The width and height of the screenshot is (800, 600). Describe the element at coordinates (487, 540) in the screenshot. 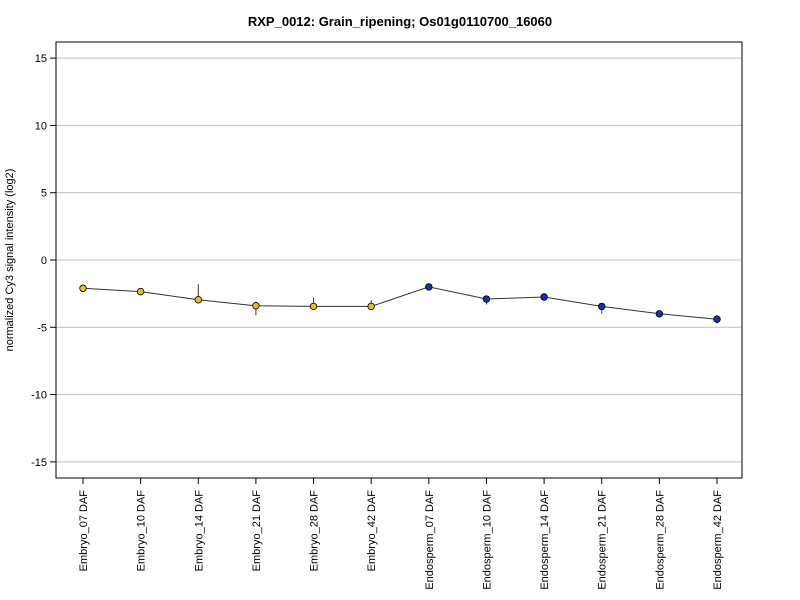

I see `x-tick-label: Endosperm_10 DAF` at that location.